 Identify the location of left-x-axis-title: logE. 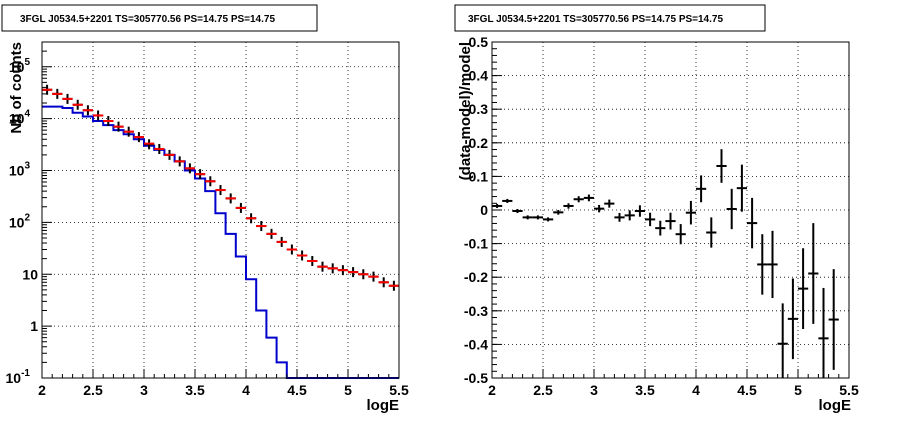
(383, 405).